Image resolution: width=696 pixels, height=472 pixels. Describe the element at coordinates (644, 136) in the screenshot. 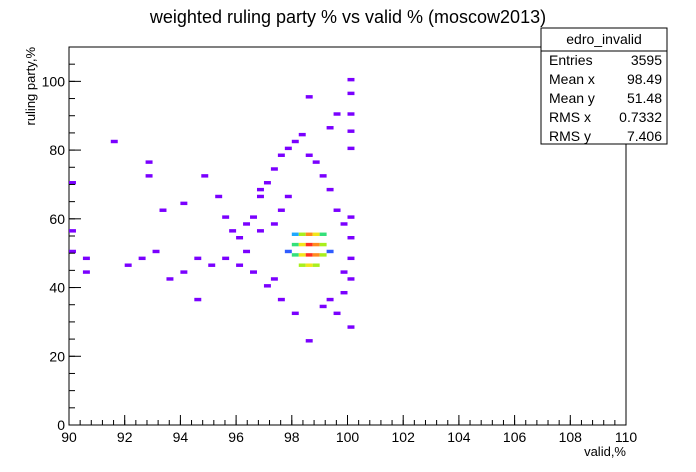

I see `stats-row-value: 7.406` at that location.